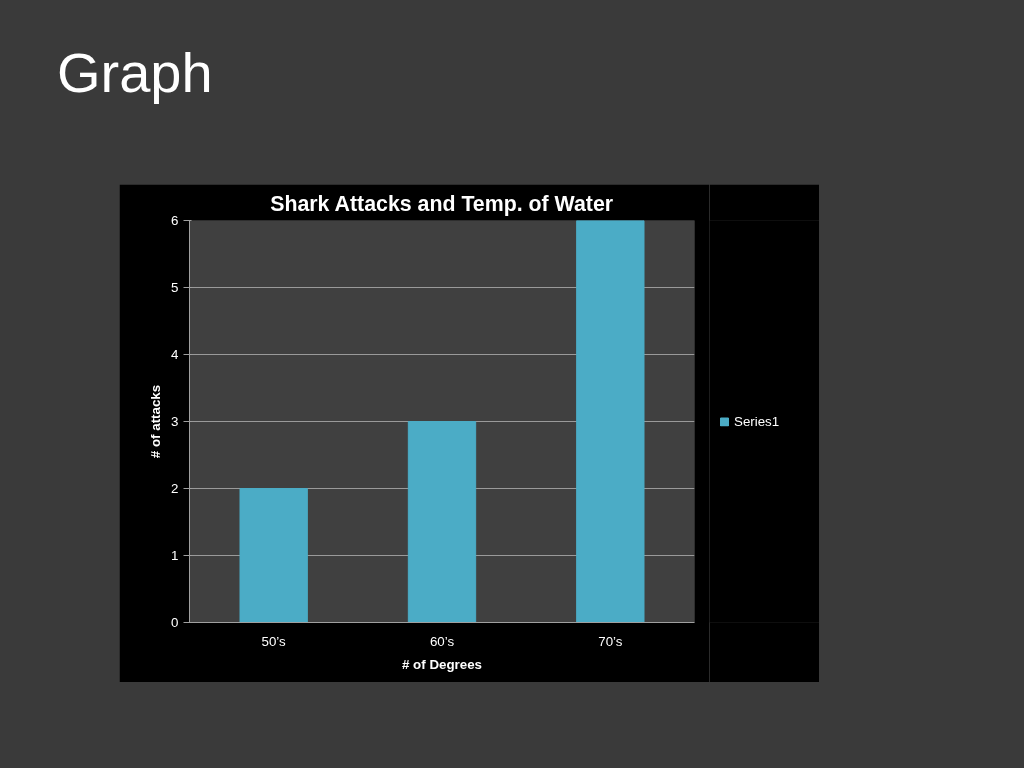 The width and height of the screenshot is (1024, 768). Describe the element at coordinates (175, 287) in the screenshot. I see `y-tick-label: 5` at that location.